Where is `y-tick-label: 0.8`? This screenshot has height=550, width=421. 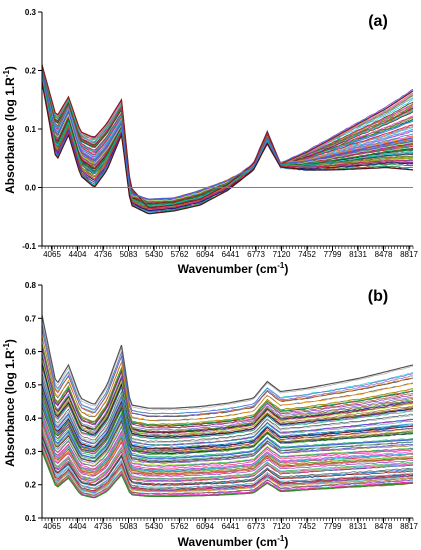
y-tick-label: 0.8 is located at coordinates (31, 285).